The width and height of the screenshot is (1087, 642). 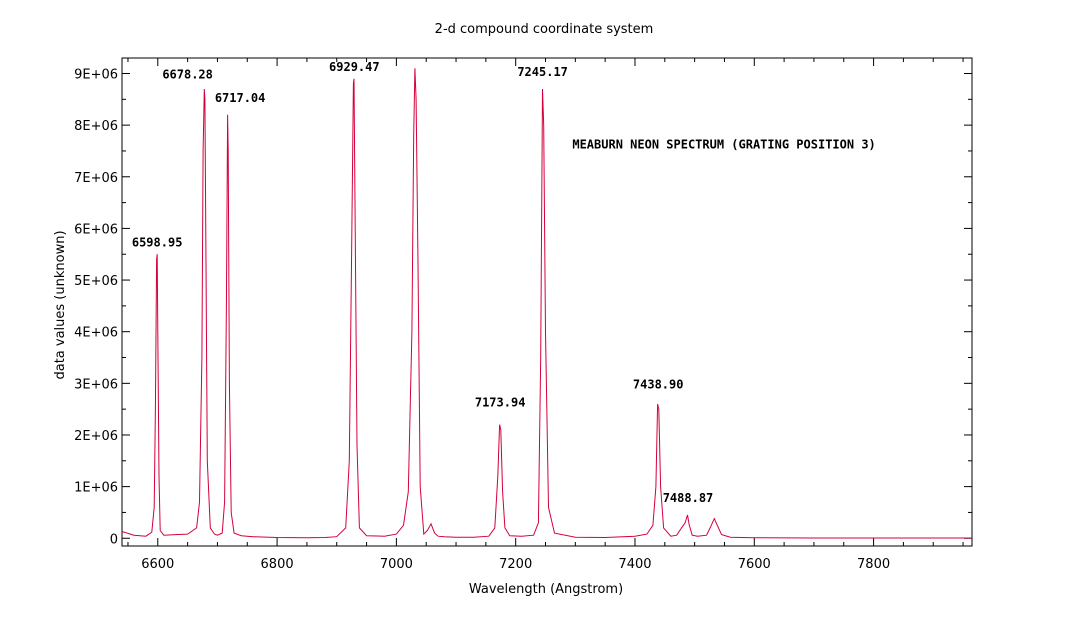 I want to click on x-tick-label: 7000, so click(x=396, y=564).